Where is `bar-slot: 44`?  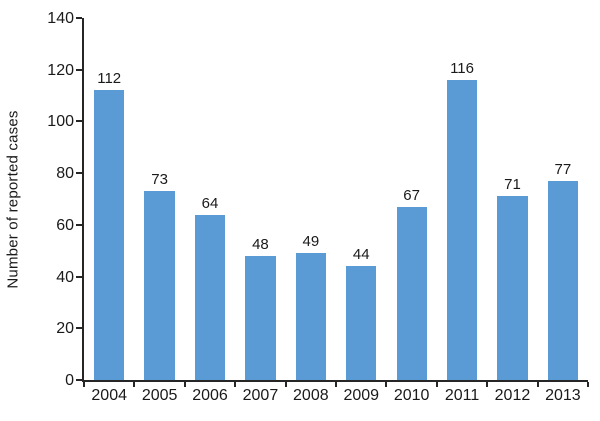 bar-slot: 44 is located at coordinates (361, 199).